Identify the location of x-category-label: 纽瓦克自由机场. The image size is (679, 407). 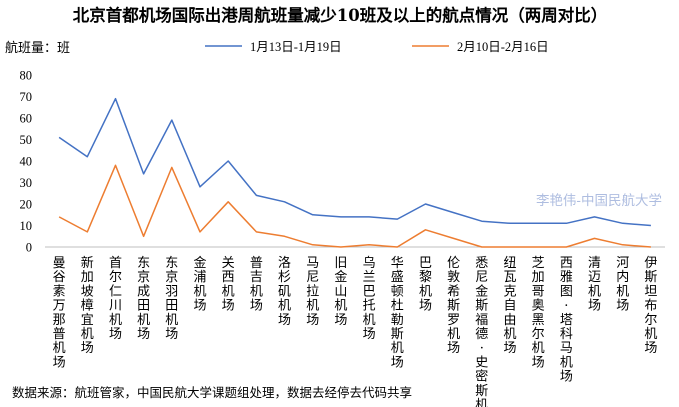
(509, 306).